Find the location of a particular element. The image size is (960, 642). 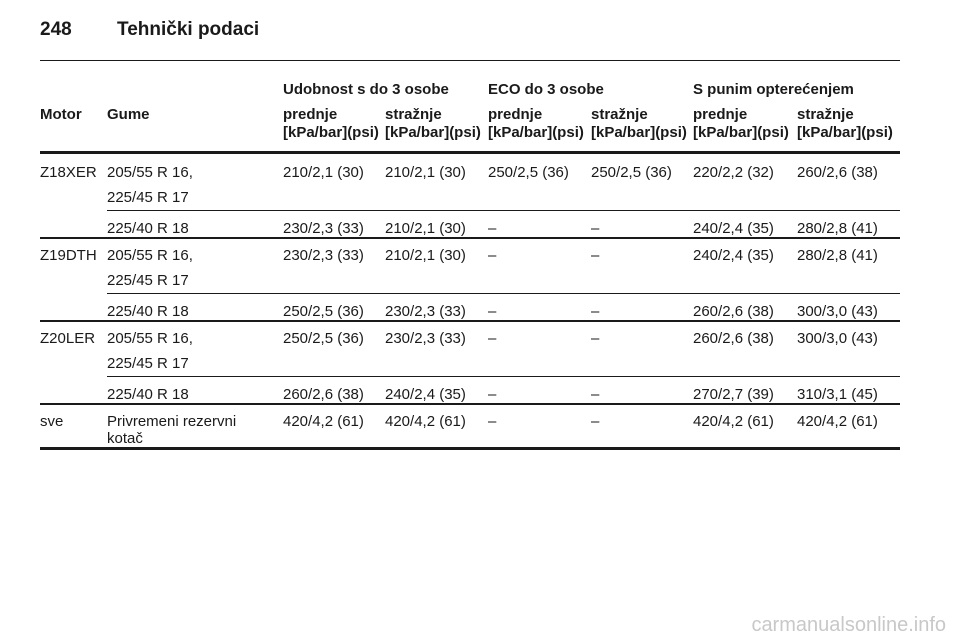

motor: sve is located at coordinates (52, 421).